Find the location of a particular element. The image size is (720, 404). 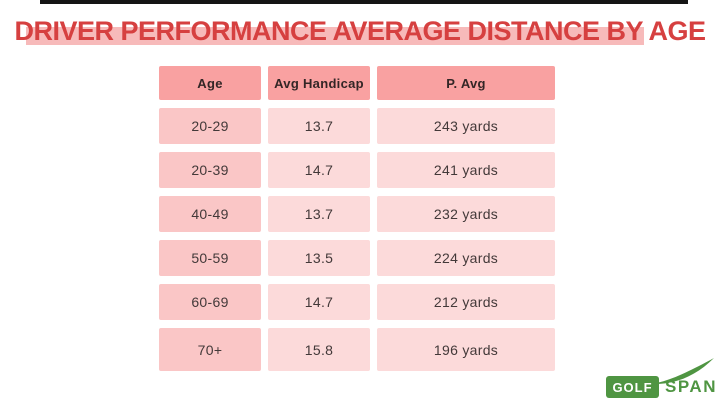

golfspan-logo: GOLF SPAN is located at coordinates (662, 378).